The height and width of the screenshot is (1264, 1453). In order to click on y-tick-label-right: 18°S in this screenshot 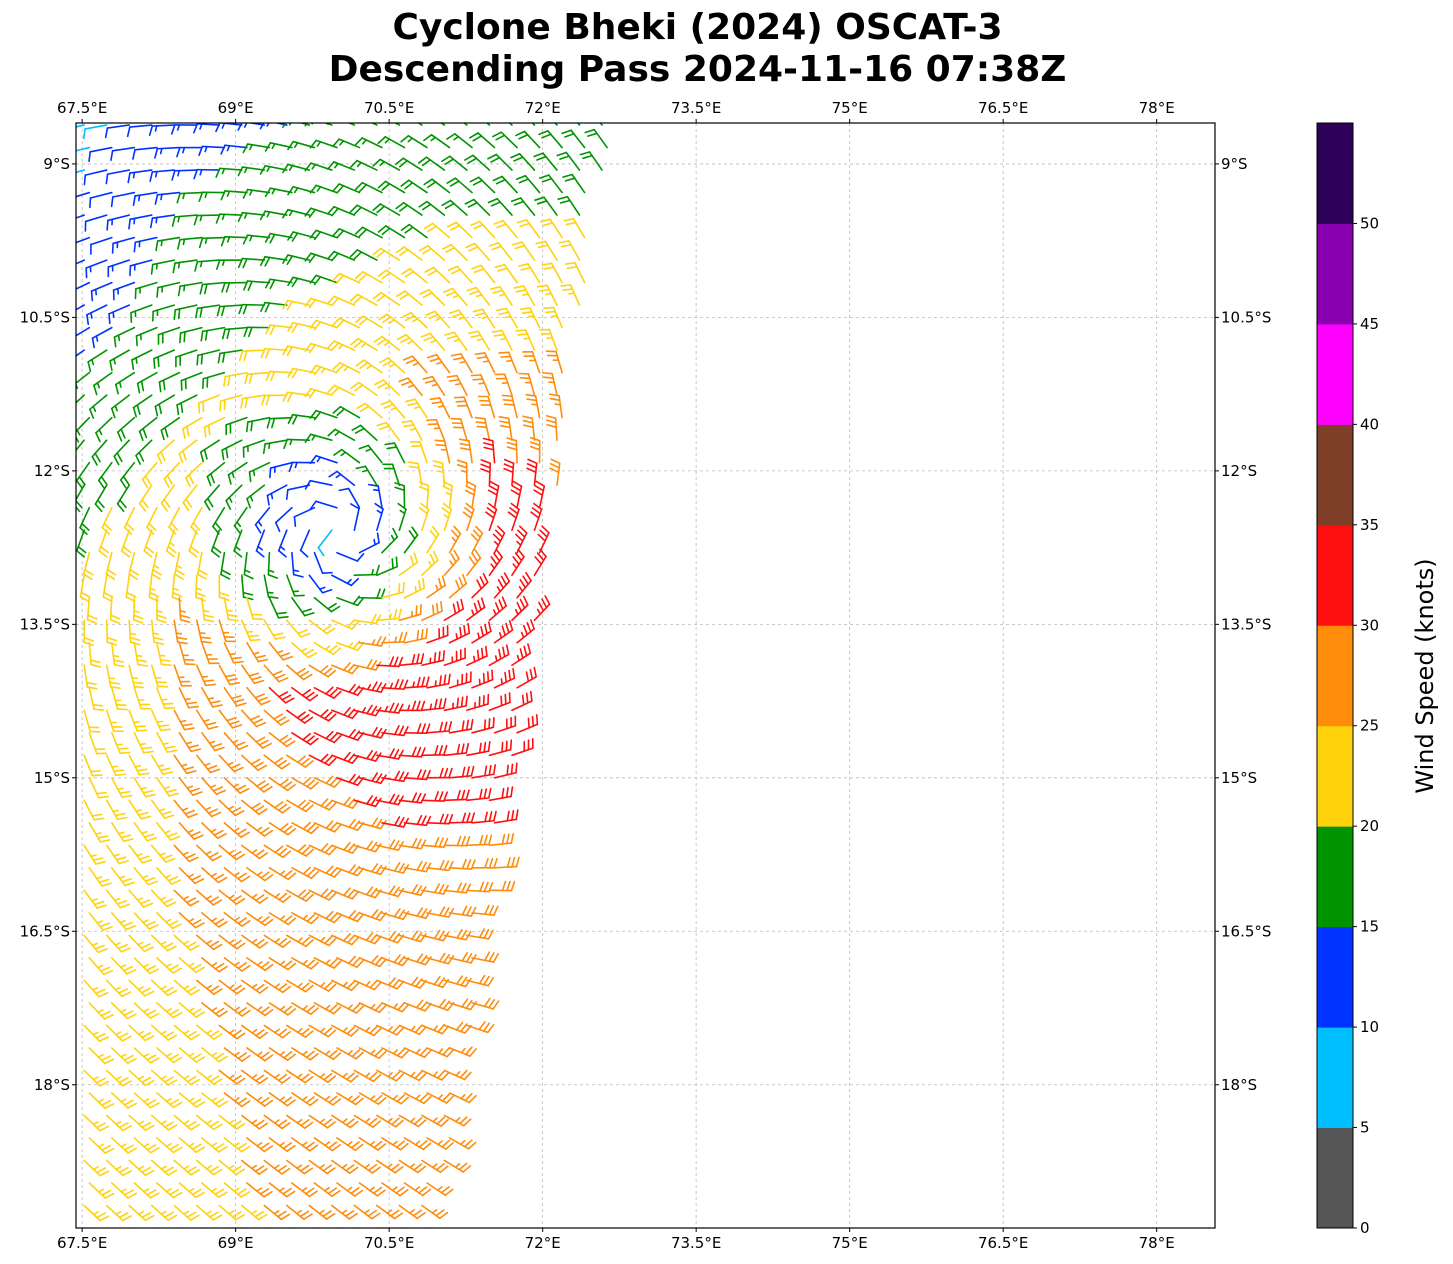, I will do `click(1239, 1085)`.